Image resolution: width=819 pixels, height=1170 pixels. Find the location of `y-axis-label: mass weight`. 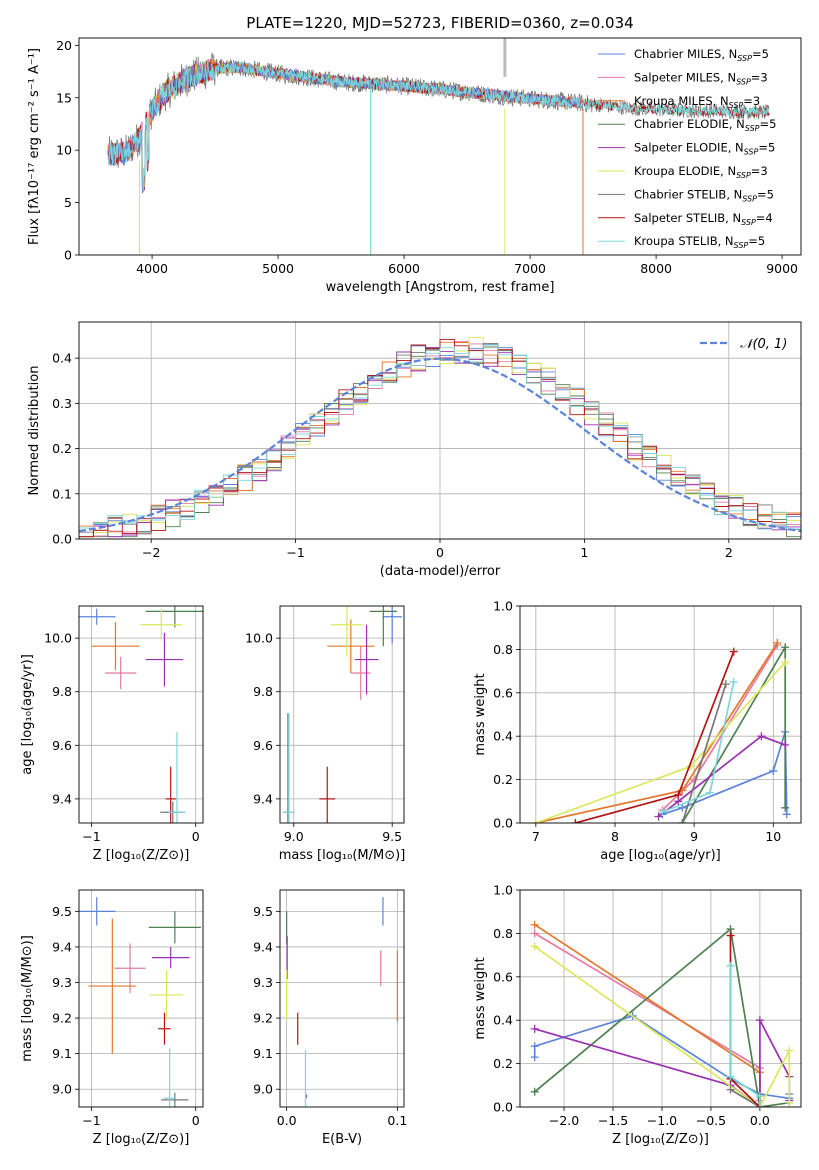

y-axis-label: mass weight is located at coordinates (480, 998).